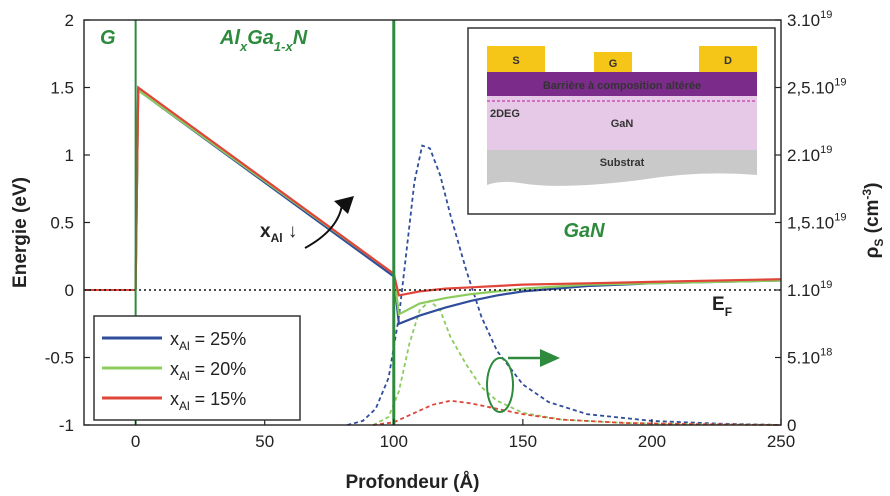  What do you see at coordinates (323, 226) in the screenshot?
I see `trend-arrow-shaft` at bounding box center [323, 226].